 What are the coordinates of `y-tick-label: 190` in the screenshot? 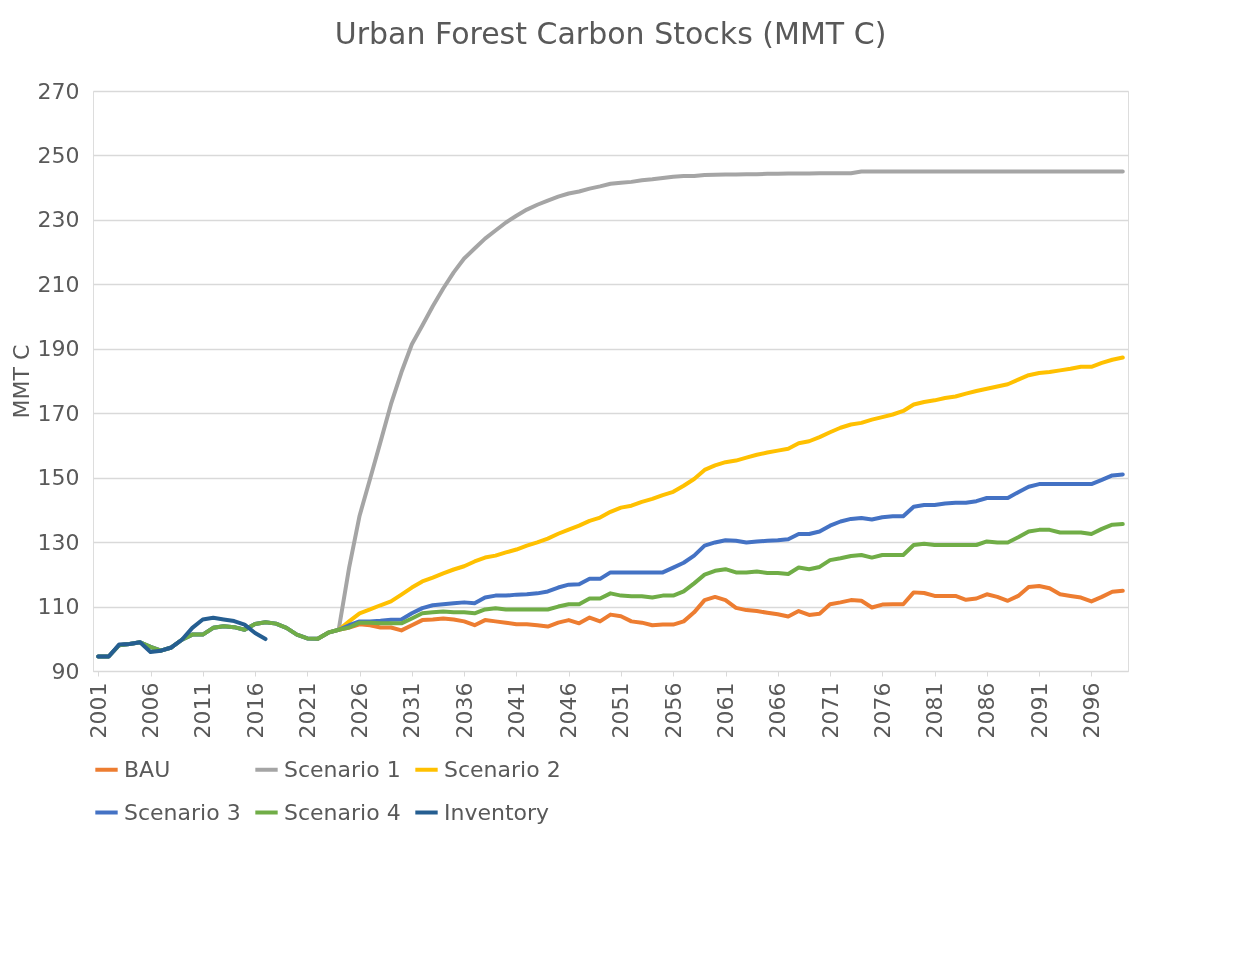 It's located at (58, 349).